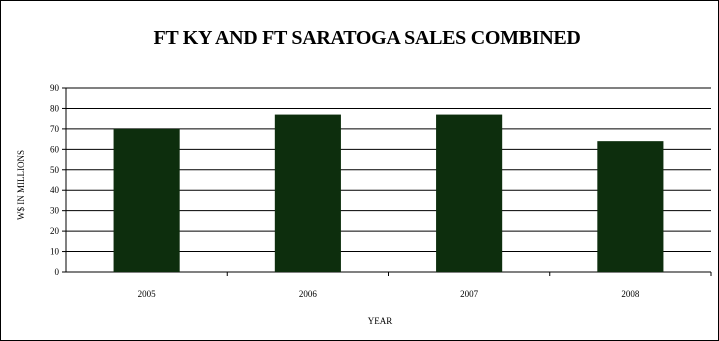 This screenshot has height=341, width=719. What do you see at coordinates (55, 88) in the screenshot?
I see `y-tick-label: 90` at bounding box center [55, 88].